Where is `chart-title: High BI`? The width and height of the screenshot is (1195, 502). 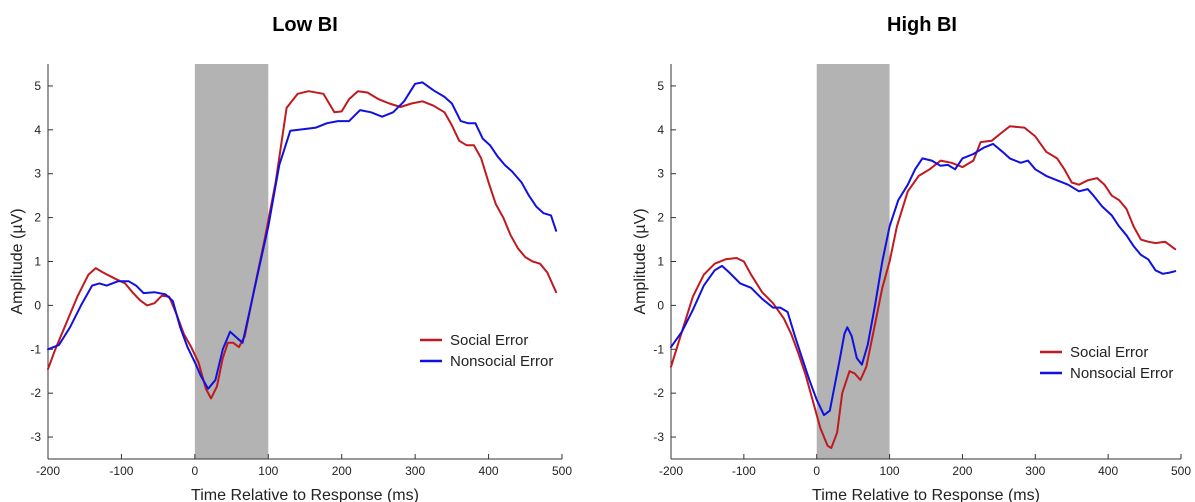
chart-title: High BI is located at coordinates (922, 25).